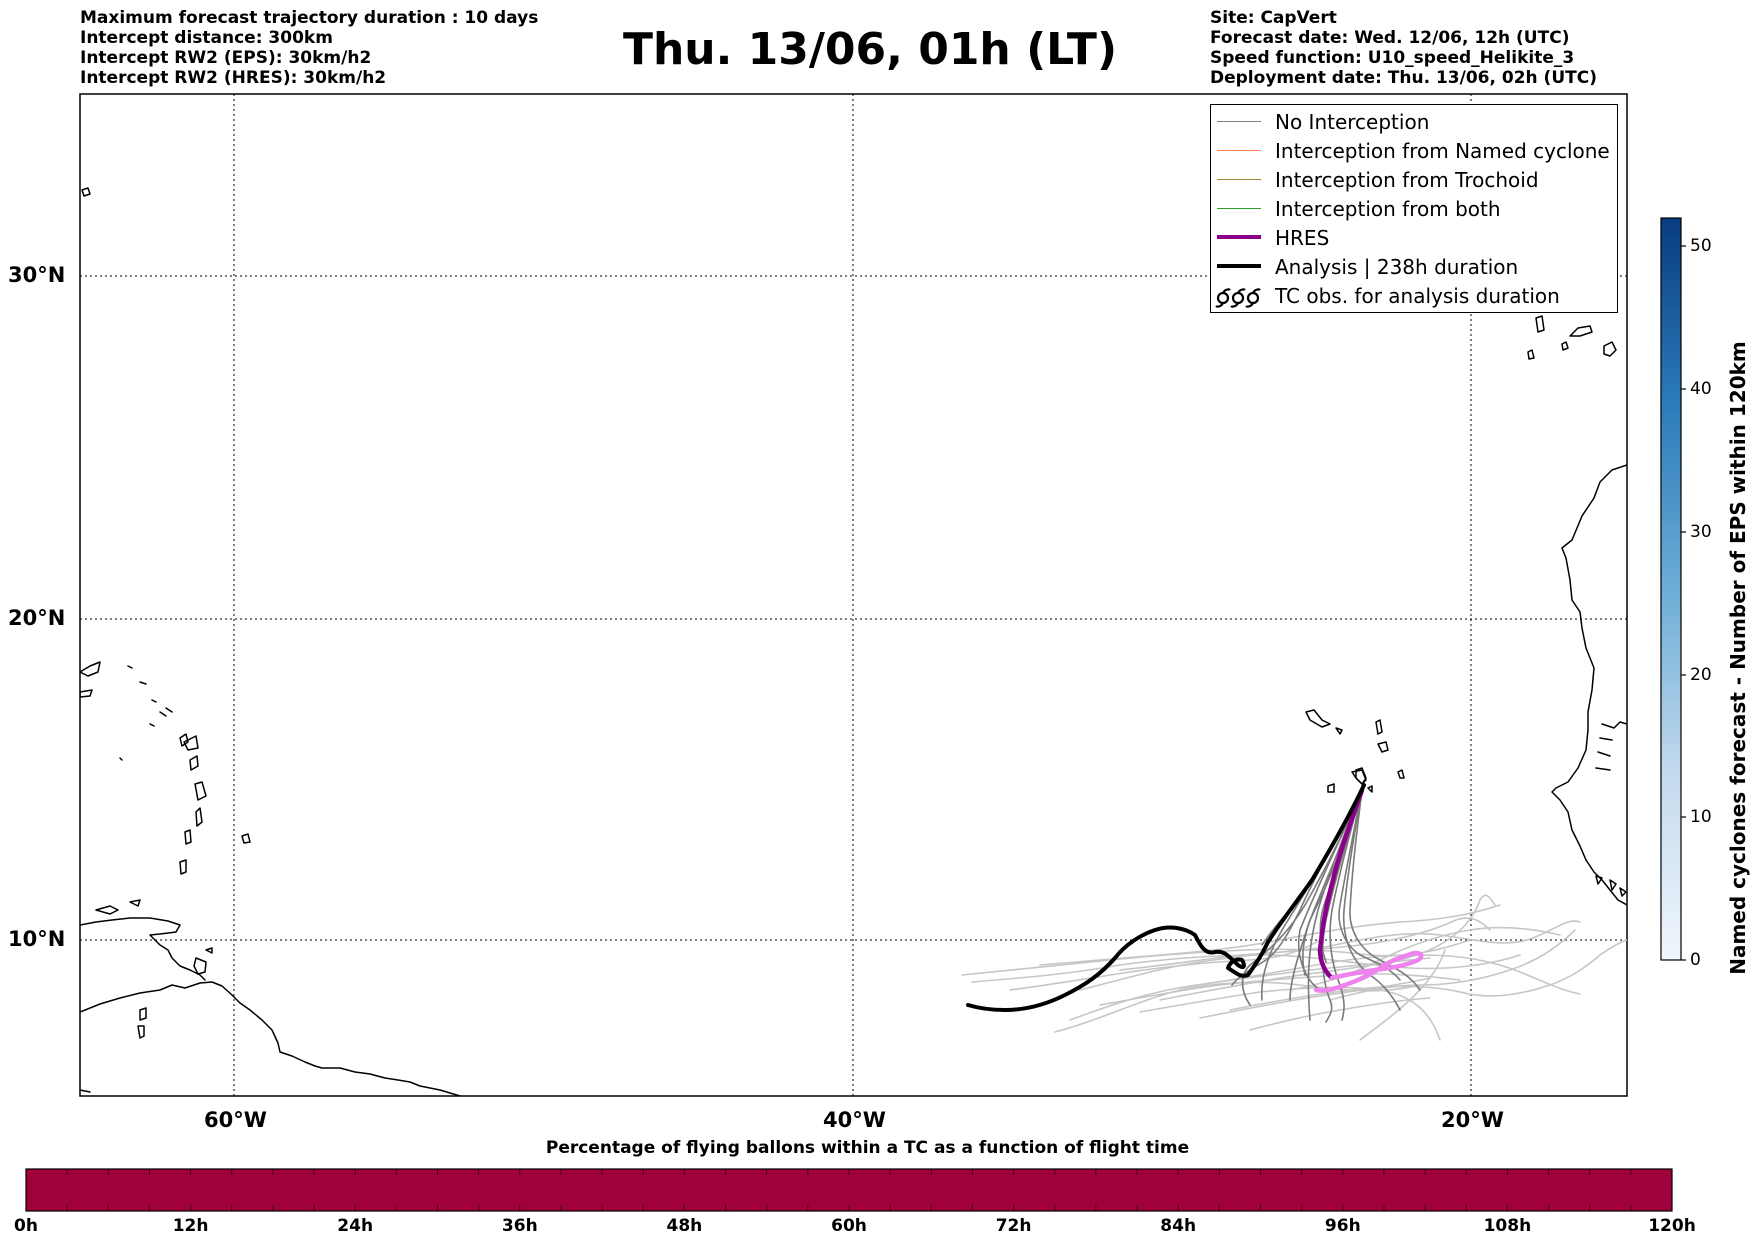  I want to click on colorbar-bottom-tick-5: 60h, so click(849, 1226).